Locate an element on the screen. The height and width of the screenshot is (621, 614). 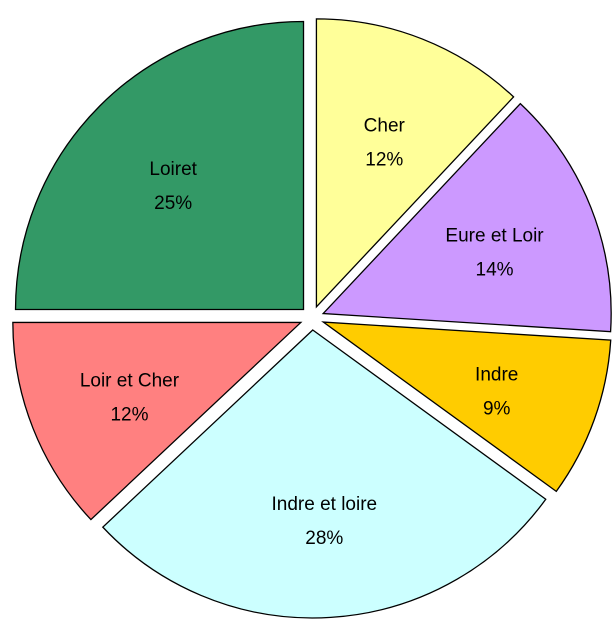
slice-label: Cher 12% is located at coordinates (385, 142).